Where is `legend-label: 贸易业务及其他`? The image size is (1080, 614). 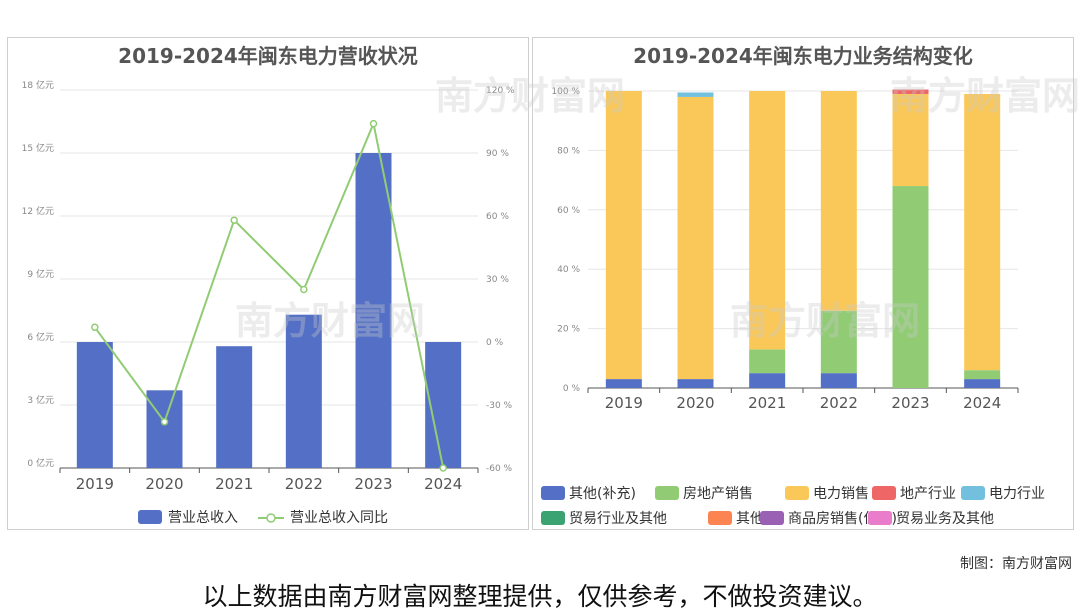 legend-label: 贸易业务及其他 is located at coordinates (945, 519).